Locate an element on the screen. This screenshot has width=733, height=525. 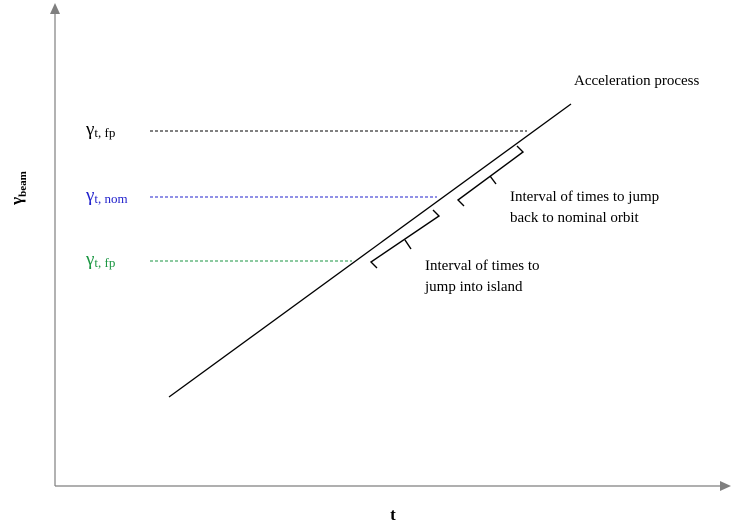
level-label-fp-top: γt, fp is located at coordinates (100, 129).